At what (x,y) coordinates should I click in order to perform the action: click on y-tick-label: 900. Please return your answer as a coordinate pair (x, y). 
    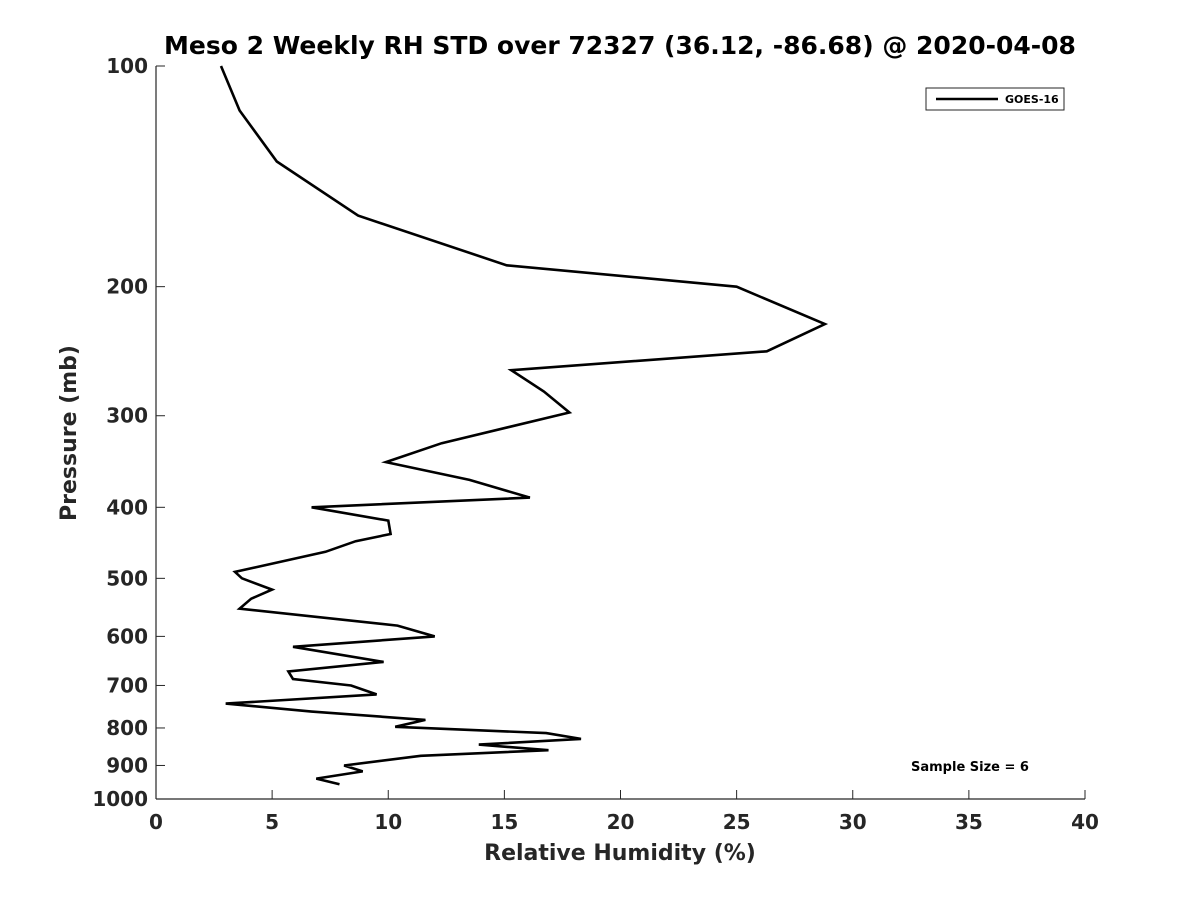
    Looking at the image, I should click on (127, 765).